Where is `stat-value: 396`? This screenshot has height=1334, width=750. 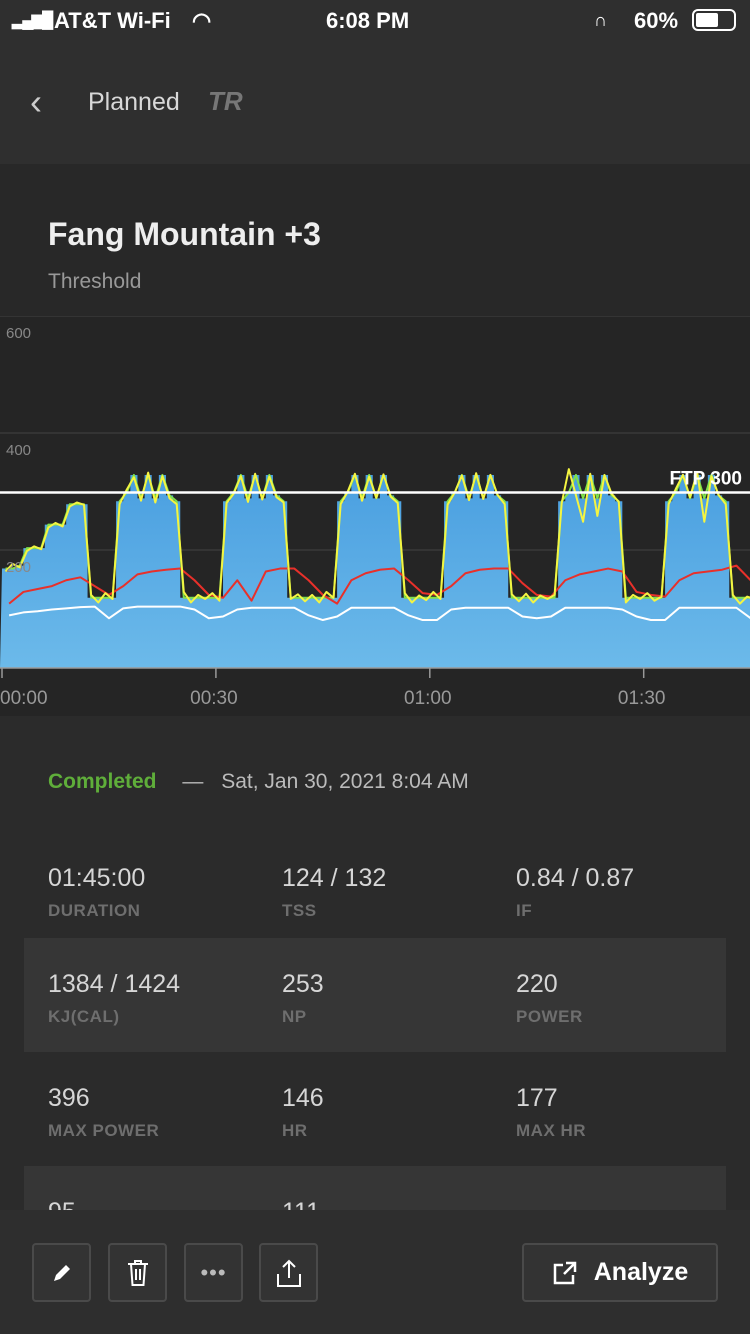 stat-value: 396 is located at coordinates (69, 1098).